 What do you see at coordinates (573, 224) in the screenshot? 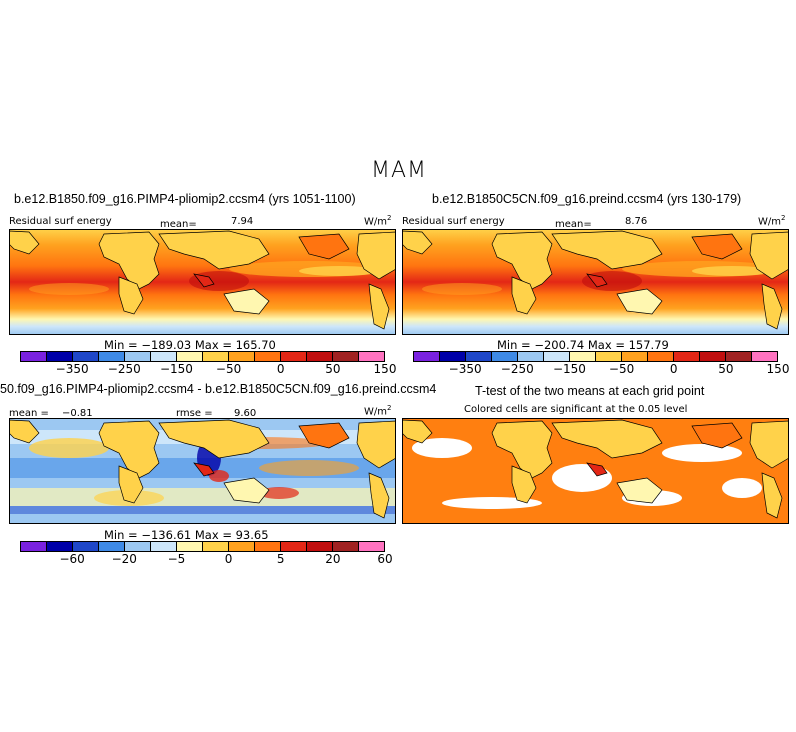
I see `panel2-mean-label: mean=` at bounding box center [573, 224].